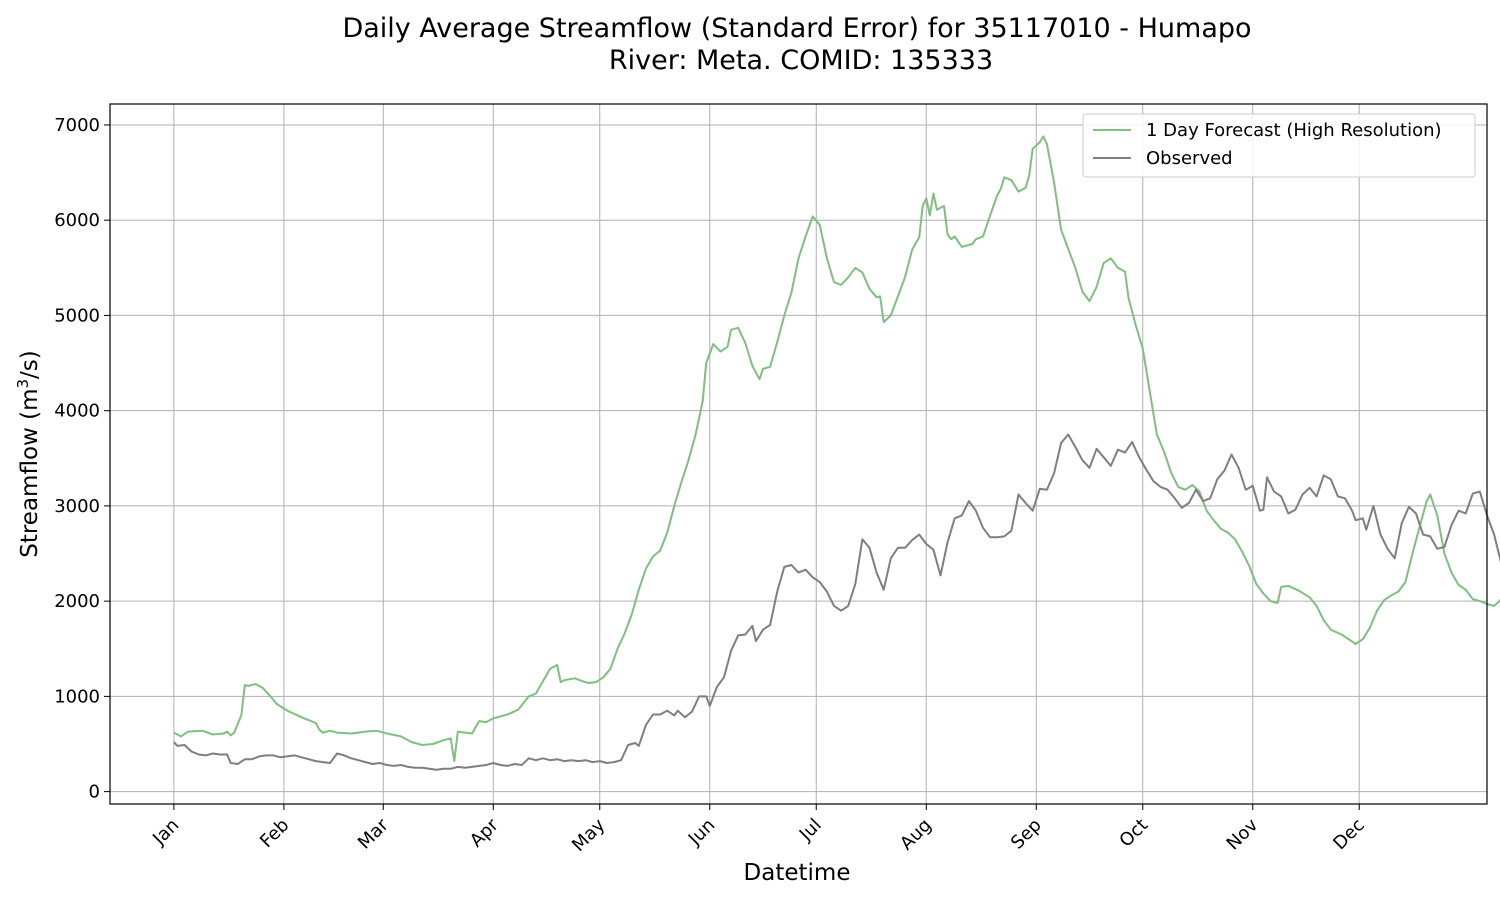 The image size is (1500, 900). Describe the element at coordinates (30, 472) in the screenshot. I see `y-axis-label-main: Streamflow (m` at that location.